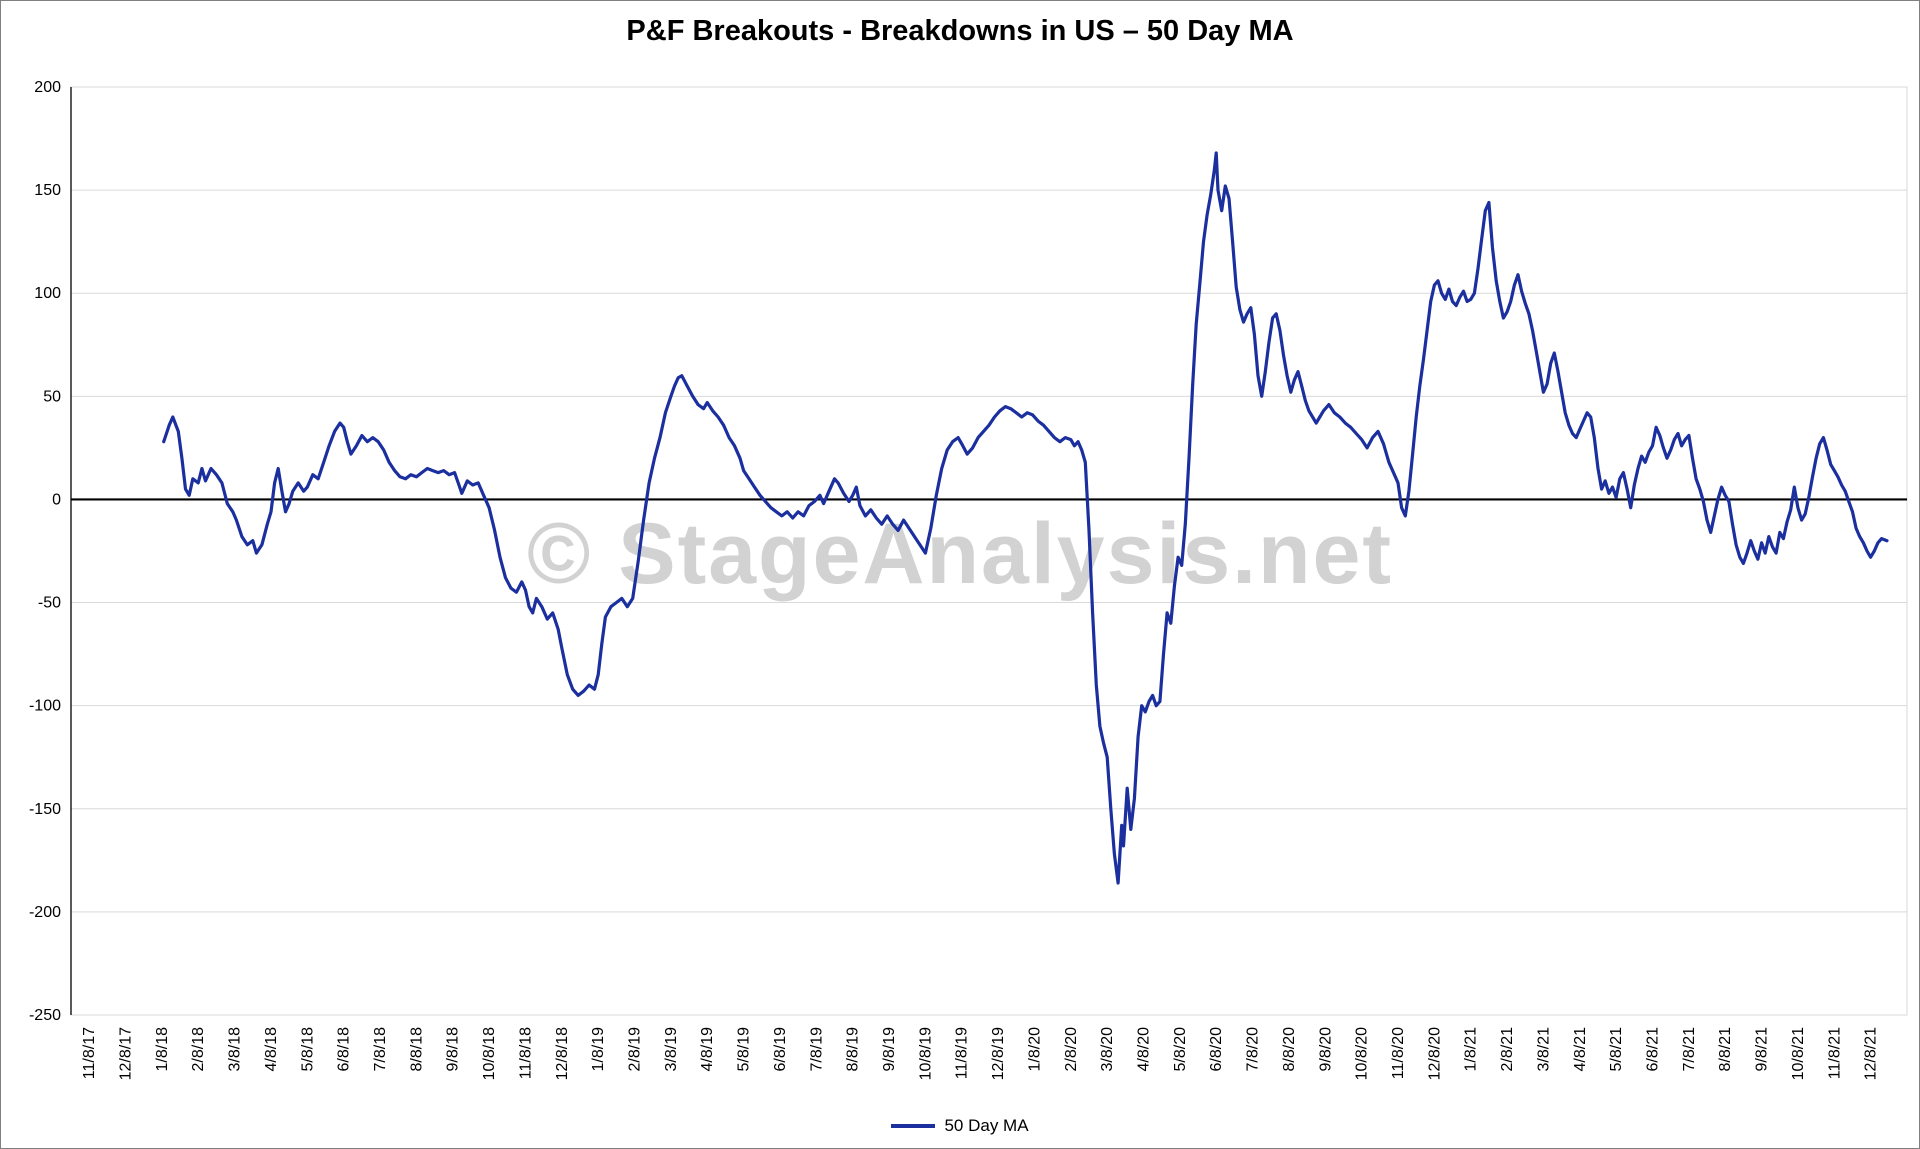 The height and width of the screenshot is (1149, 1920). What do you see at coordinates (380, 1049) in the screenshot?
I see `x-tick-label: 7/8/18` at bounding box center [380, 1049].